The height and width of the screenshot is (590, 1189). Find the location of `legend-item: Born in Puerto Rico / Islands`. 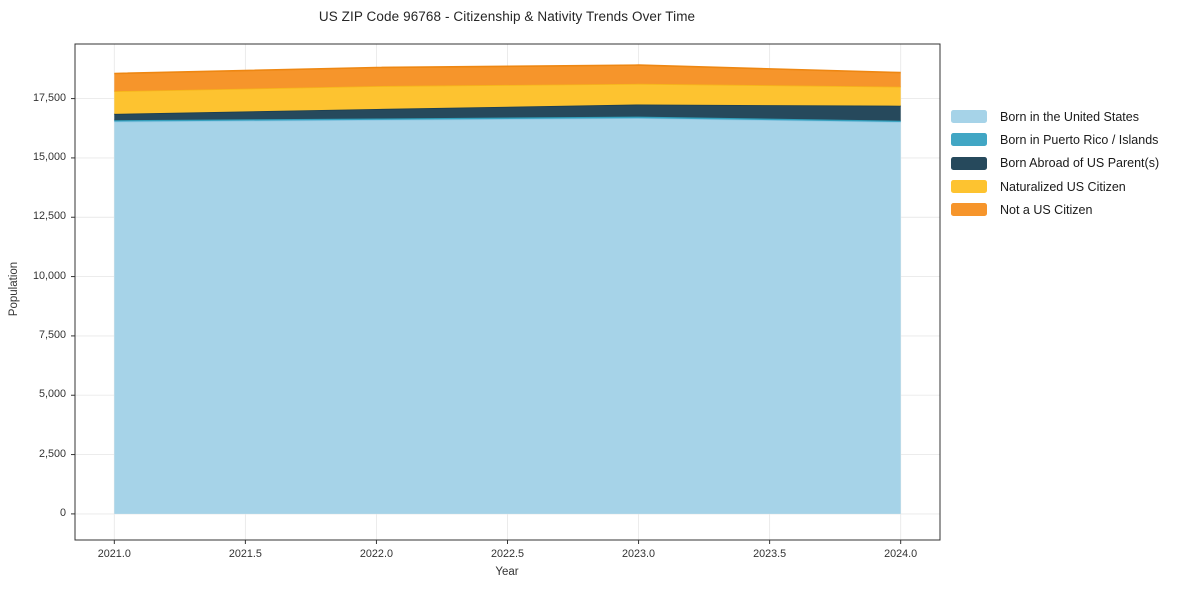

legend-item: Born in Puerto Rico / Islands is located at coordinates (1055, 139).